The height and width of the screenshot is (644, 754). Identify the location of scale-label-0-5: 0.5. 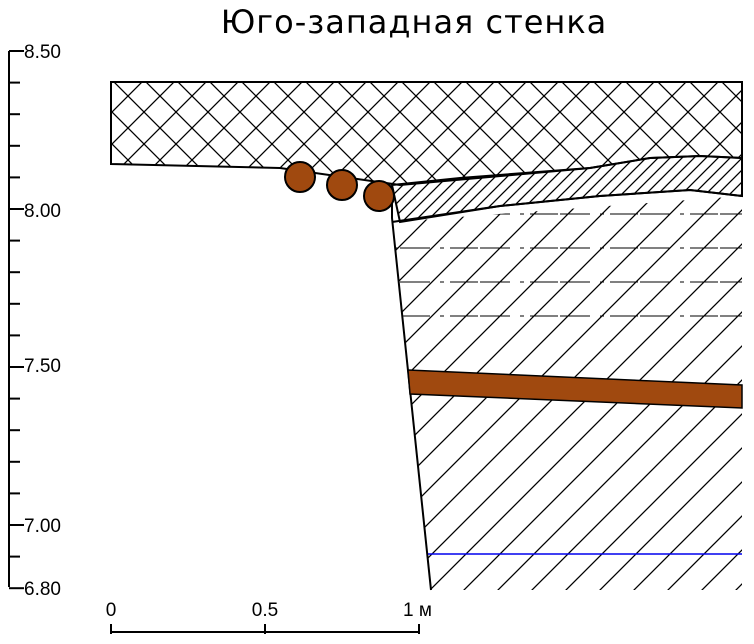
(265, 610).